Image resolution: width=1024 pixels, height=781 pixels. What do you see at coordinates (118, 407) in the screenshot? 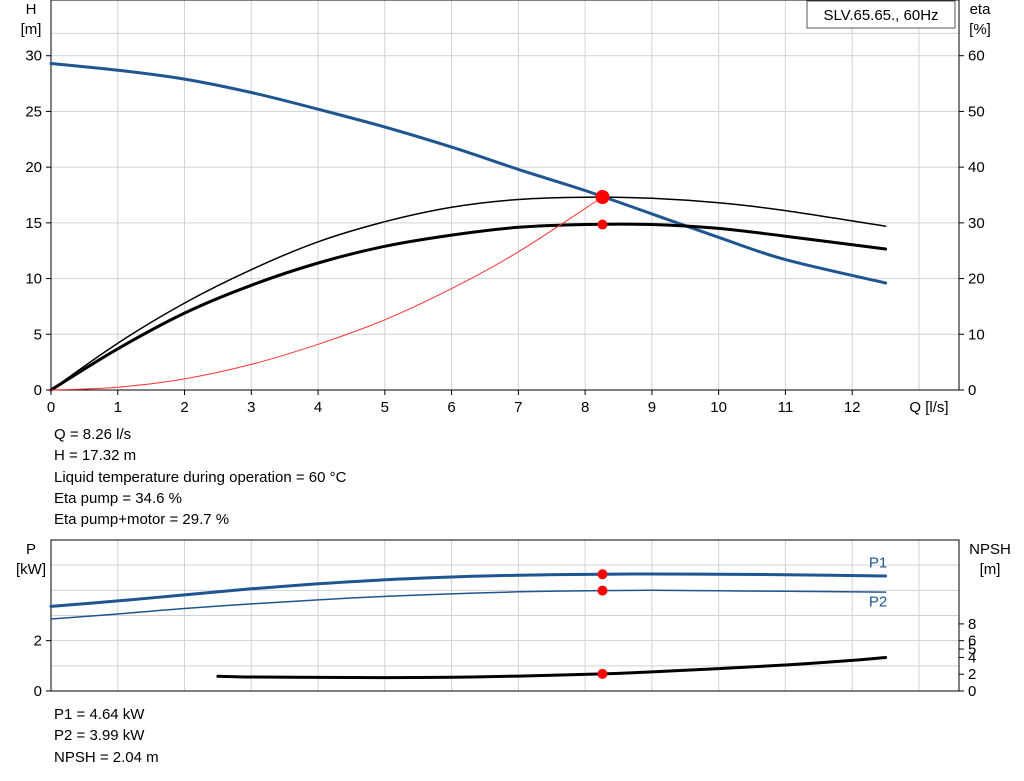
I see `x-tick-label: 1` at bounding box center [118, 407].